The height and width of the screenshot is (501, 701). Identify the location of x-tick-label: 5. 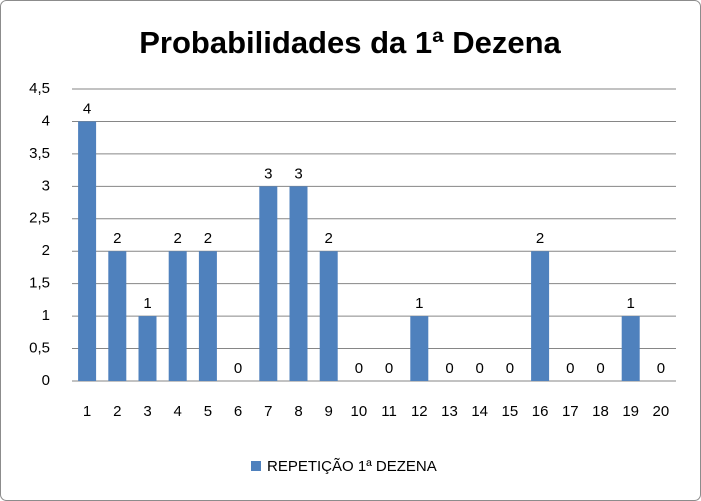
(208, 411).